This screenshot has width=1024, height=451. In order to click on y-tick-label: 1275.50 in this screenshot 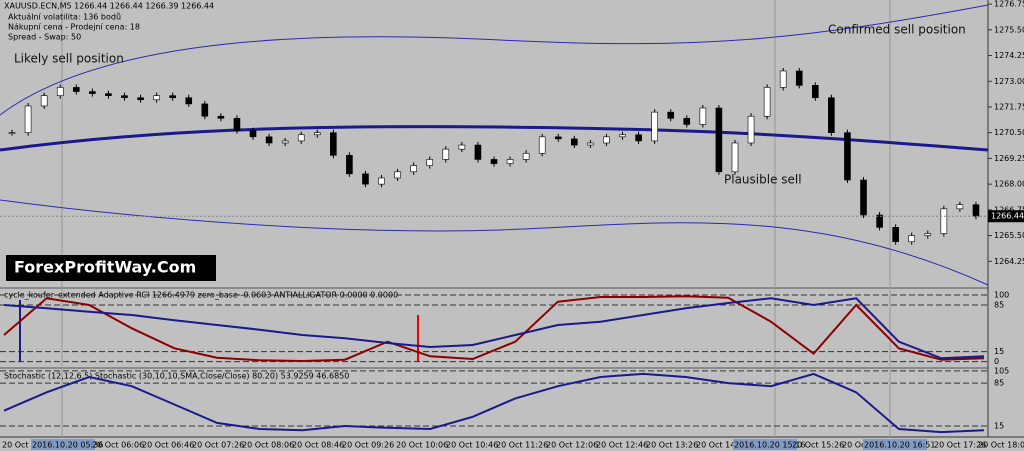, I will do `click(1009, 29)`.